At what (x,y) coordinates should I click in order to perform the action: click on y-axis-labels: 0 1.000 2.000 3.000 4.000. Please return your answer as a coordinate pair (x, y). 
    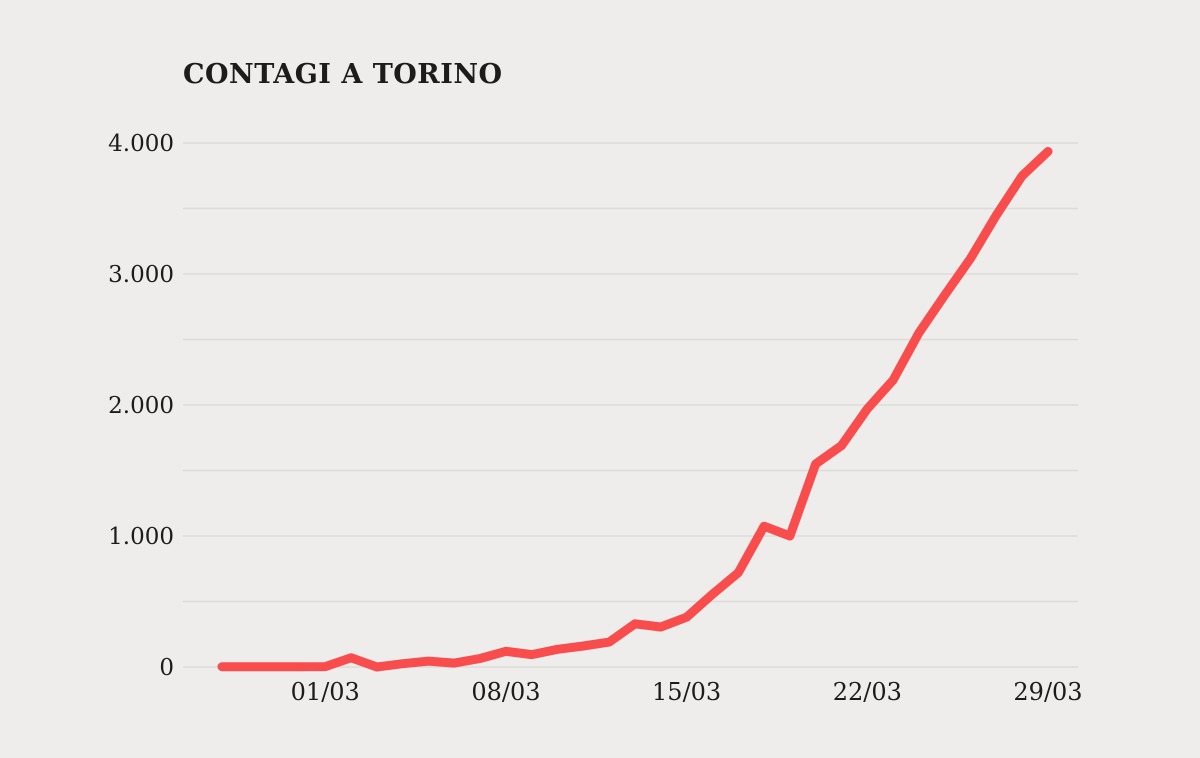
    Looking at the image, I should click on (141, 406).